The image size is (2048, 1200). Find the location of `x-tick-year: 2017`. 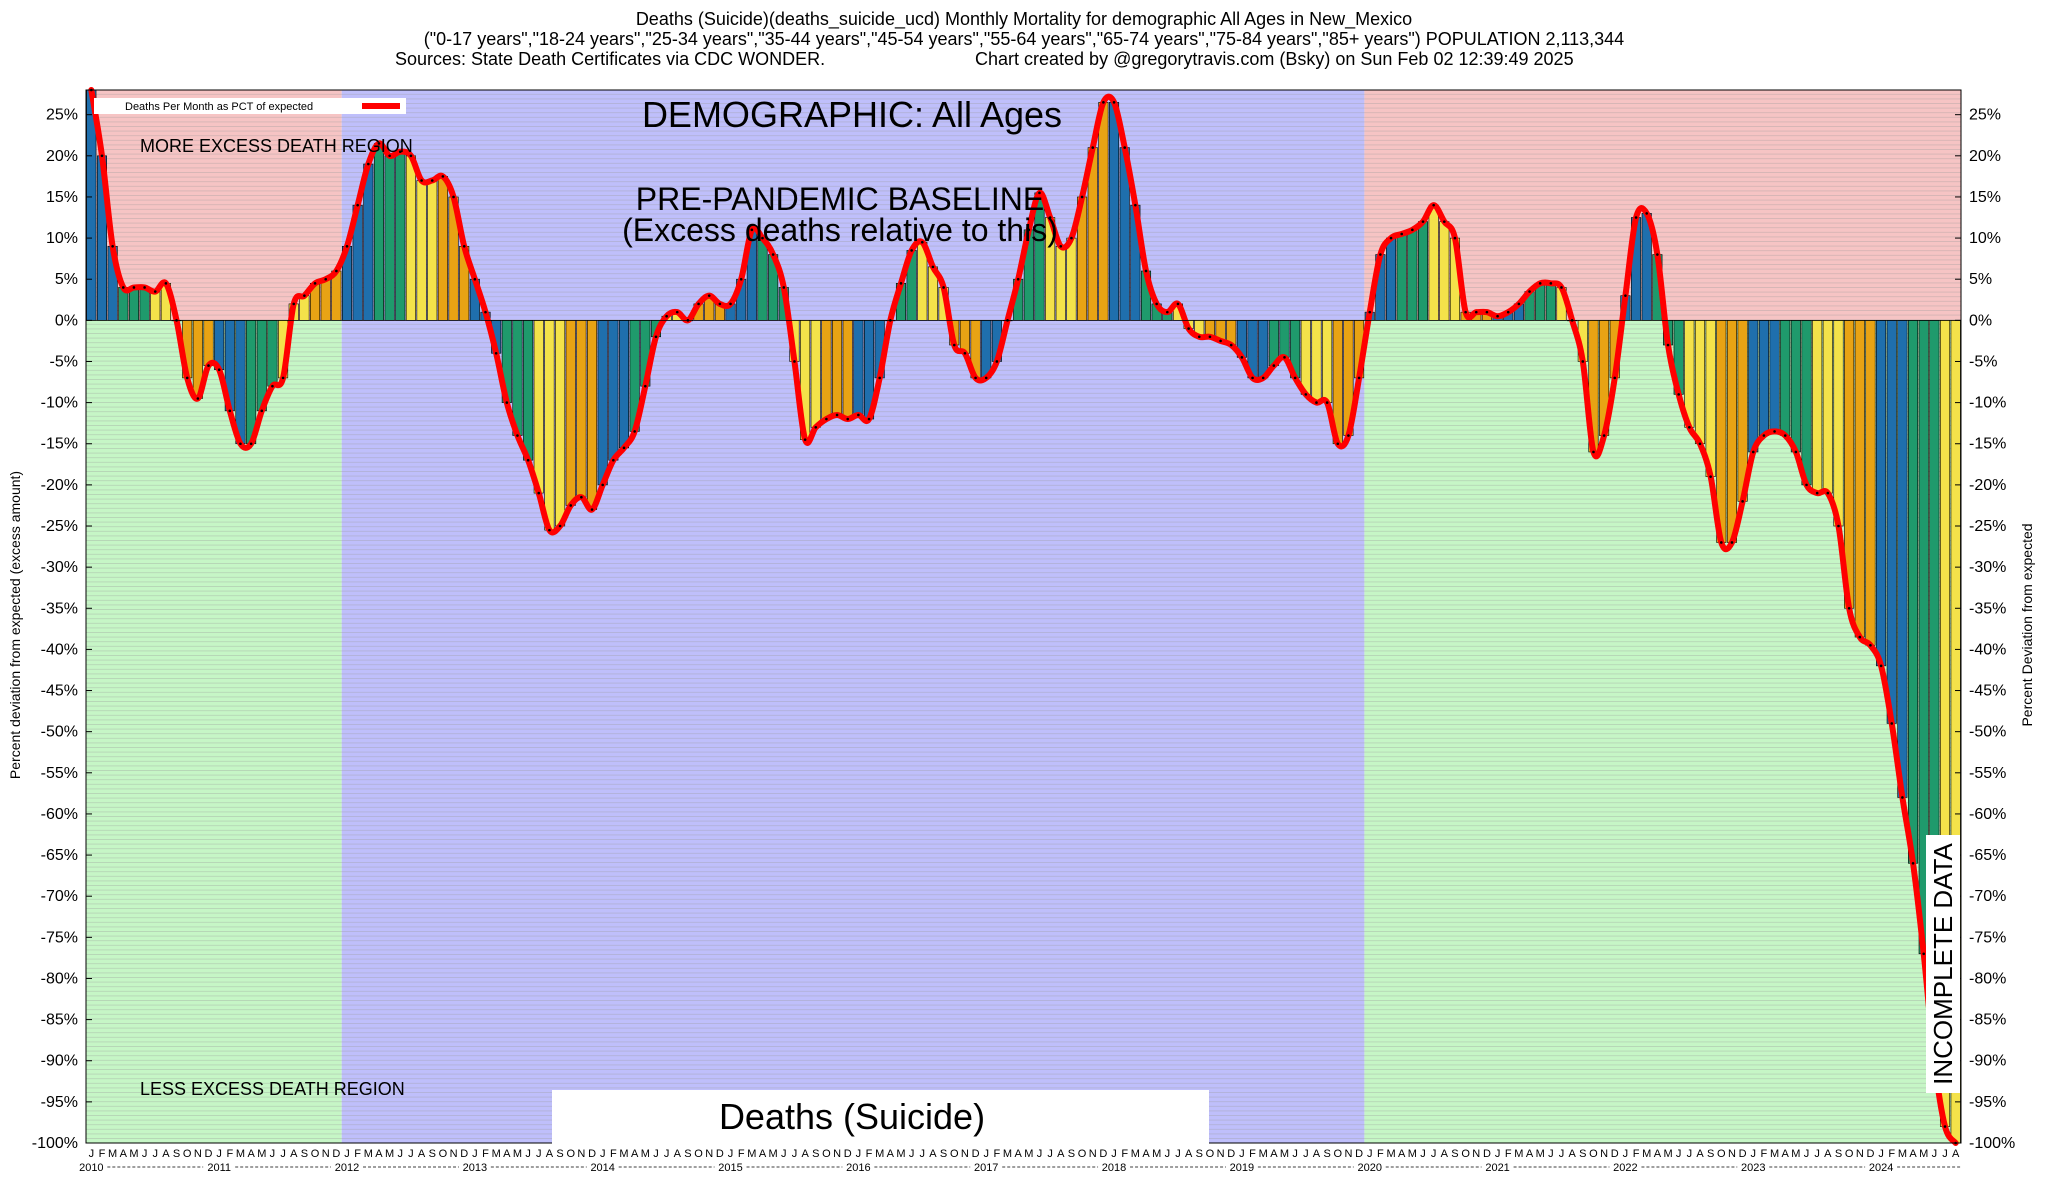

x-tick-year: 2017 is located at coordinates (986, 1168).